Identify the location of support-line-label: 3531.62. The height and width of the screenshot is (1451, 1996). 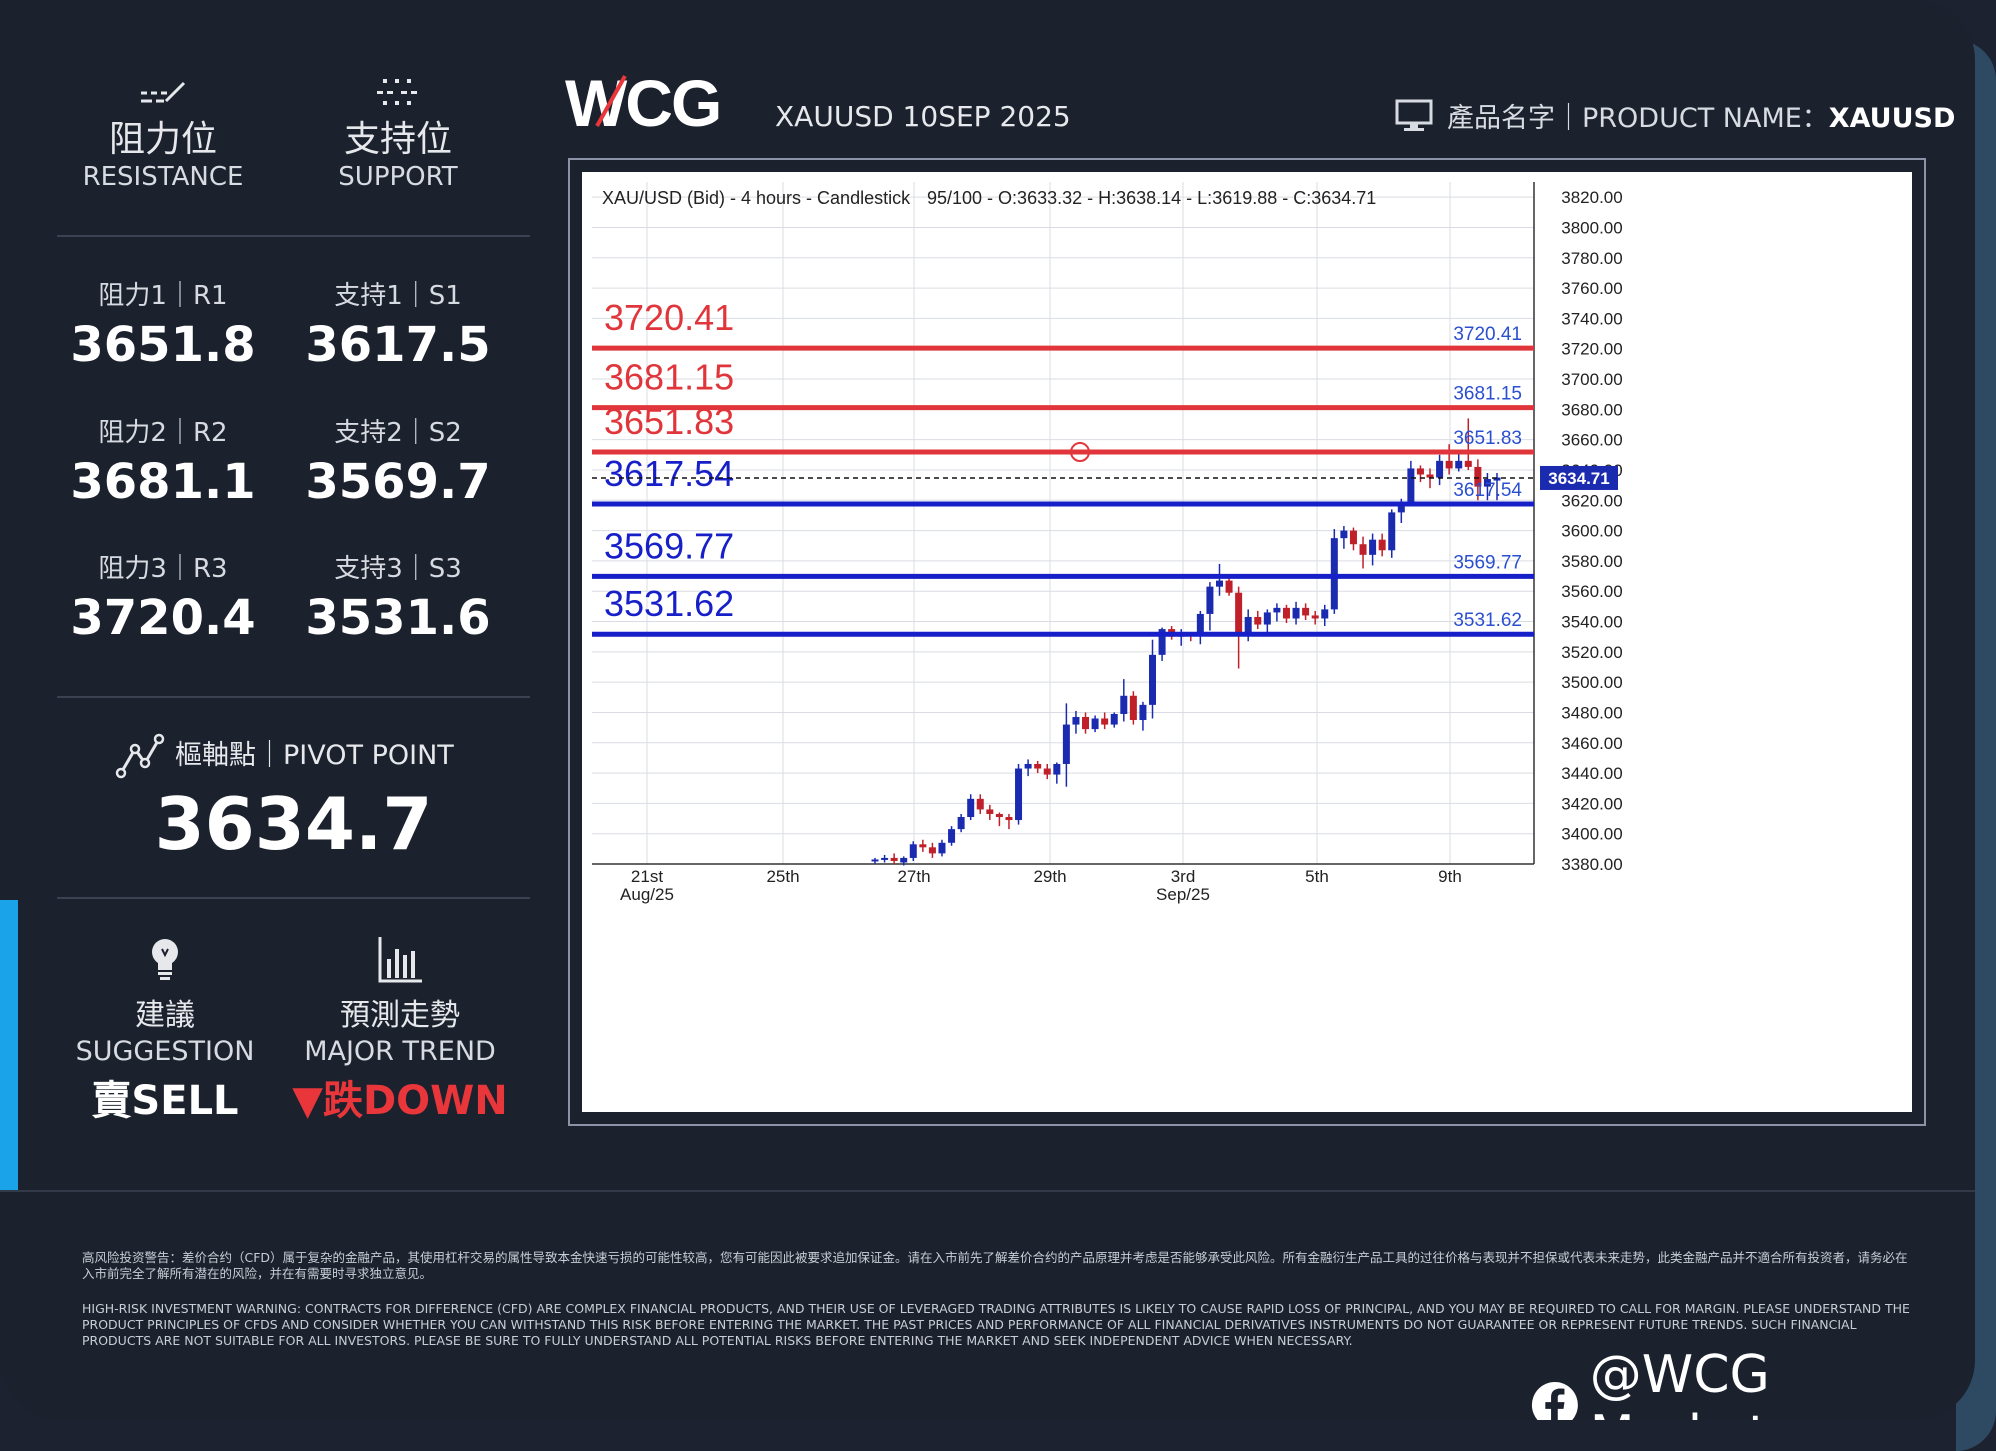
(669, 603).